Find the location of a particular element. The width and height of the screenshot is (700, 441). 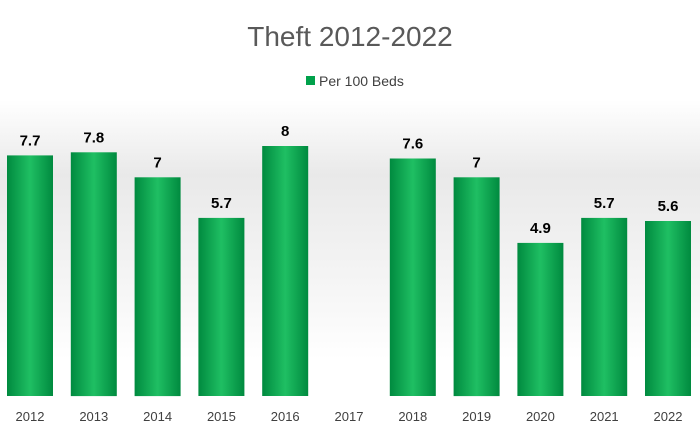

value-label-2018: 7.6 is located at coordinates (412, 144).